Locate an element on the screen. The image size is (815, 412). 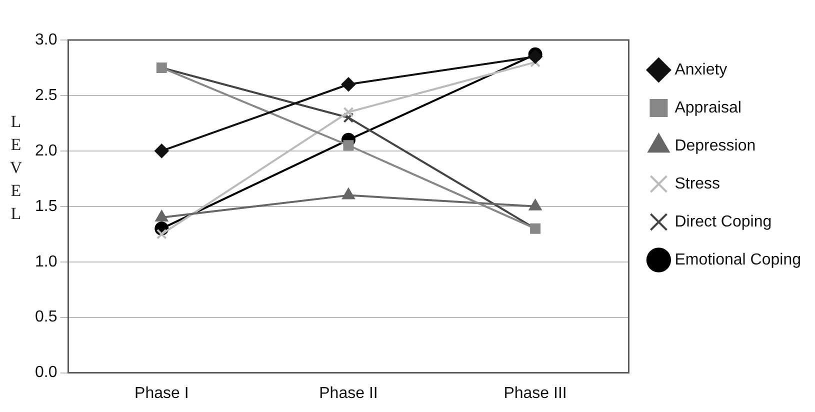
y-tick-label: 2.5 is located at coordinates (46, 95).